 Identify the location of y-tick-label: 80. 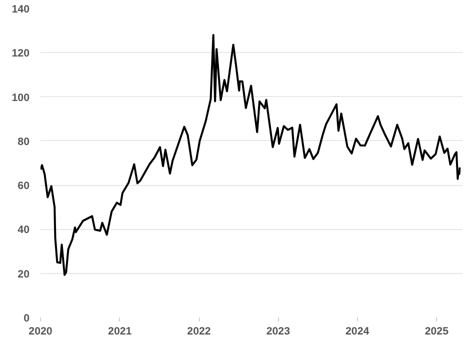
(24, 142).